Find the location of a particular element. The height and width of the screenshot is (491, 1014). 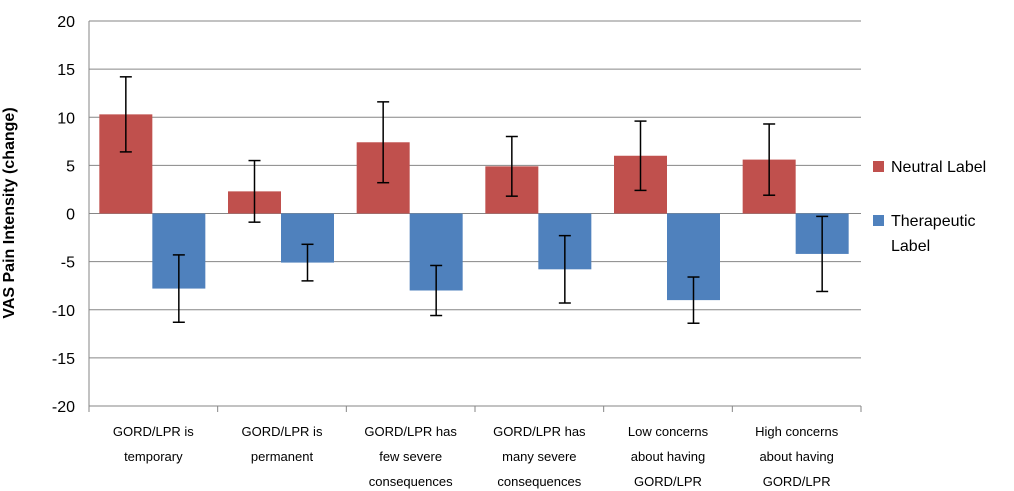

category-label: GORD/LPR has many severe consequences is located at coordinates (539, 456).